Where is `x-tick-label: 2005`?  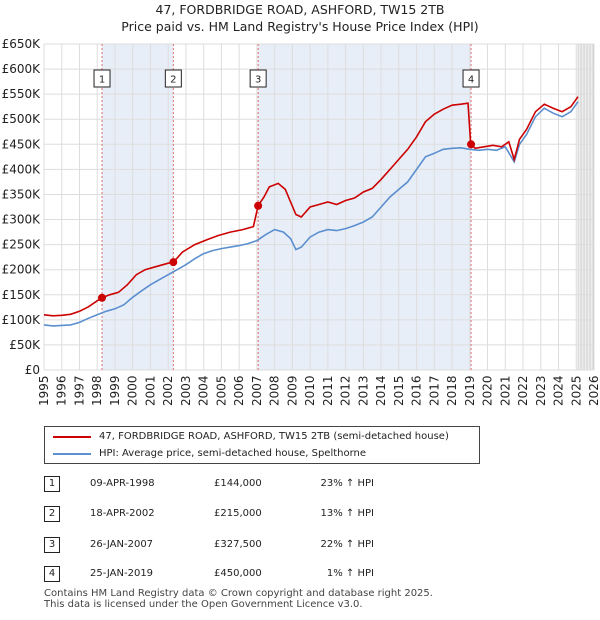
x-tick-label: 2005 is located at coordinates (221, 390).